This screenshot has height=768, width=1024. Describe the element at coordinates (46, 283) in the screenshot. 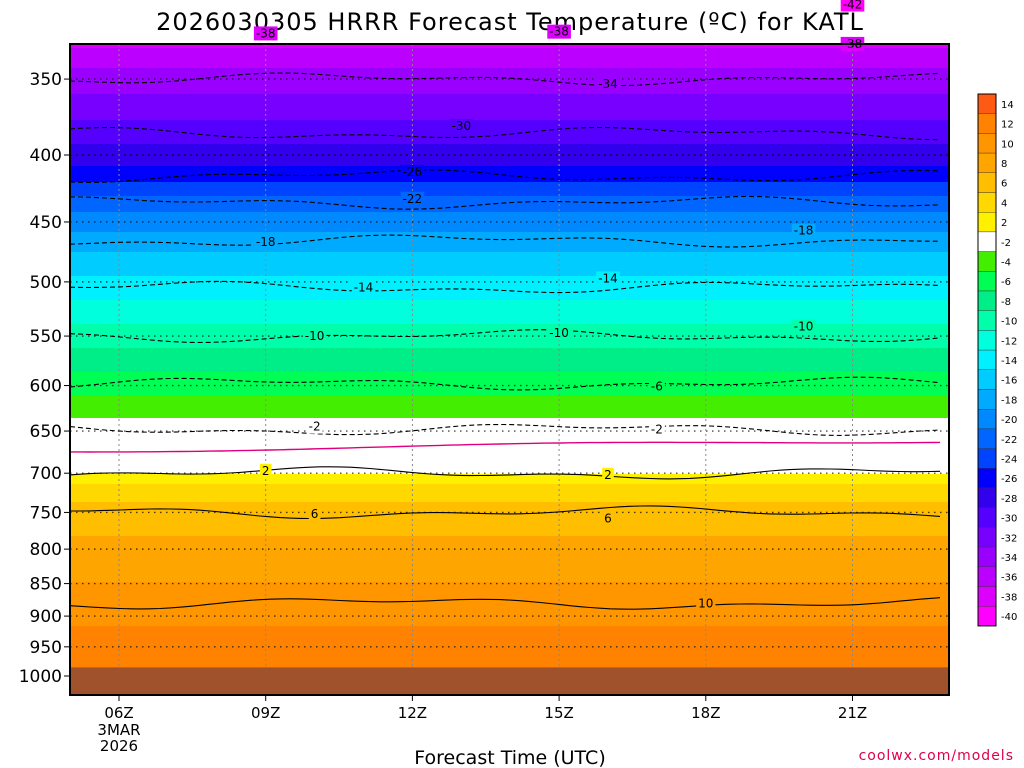

I see `y-tick-label: 500` at that location.